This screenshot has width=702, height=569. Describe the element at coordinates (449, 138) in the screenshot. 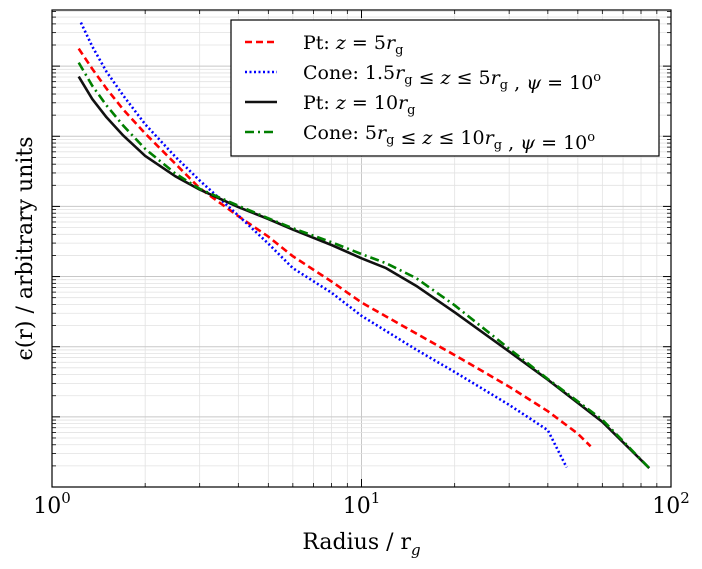

I see `legend-label-3: Cone: 5rg ≤ z ≤ 10rg , ψ = 10o` at that location.